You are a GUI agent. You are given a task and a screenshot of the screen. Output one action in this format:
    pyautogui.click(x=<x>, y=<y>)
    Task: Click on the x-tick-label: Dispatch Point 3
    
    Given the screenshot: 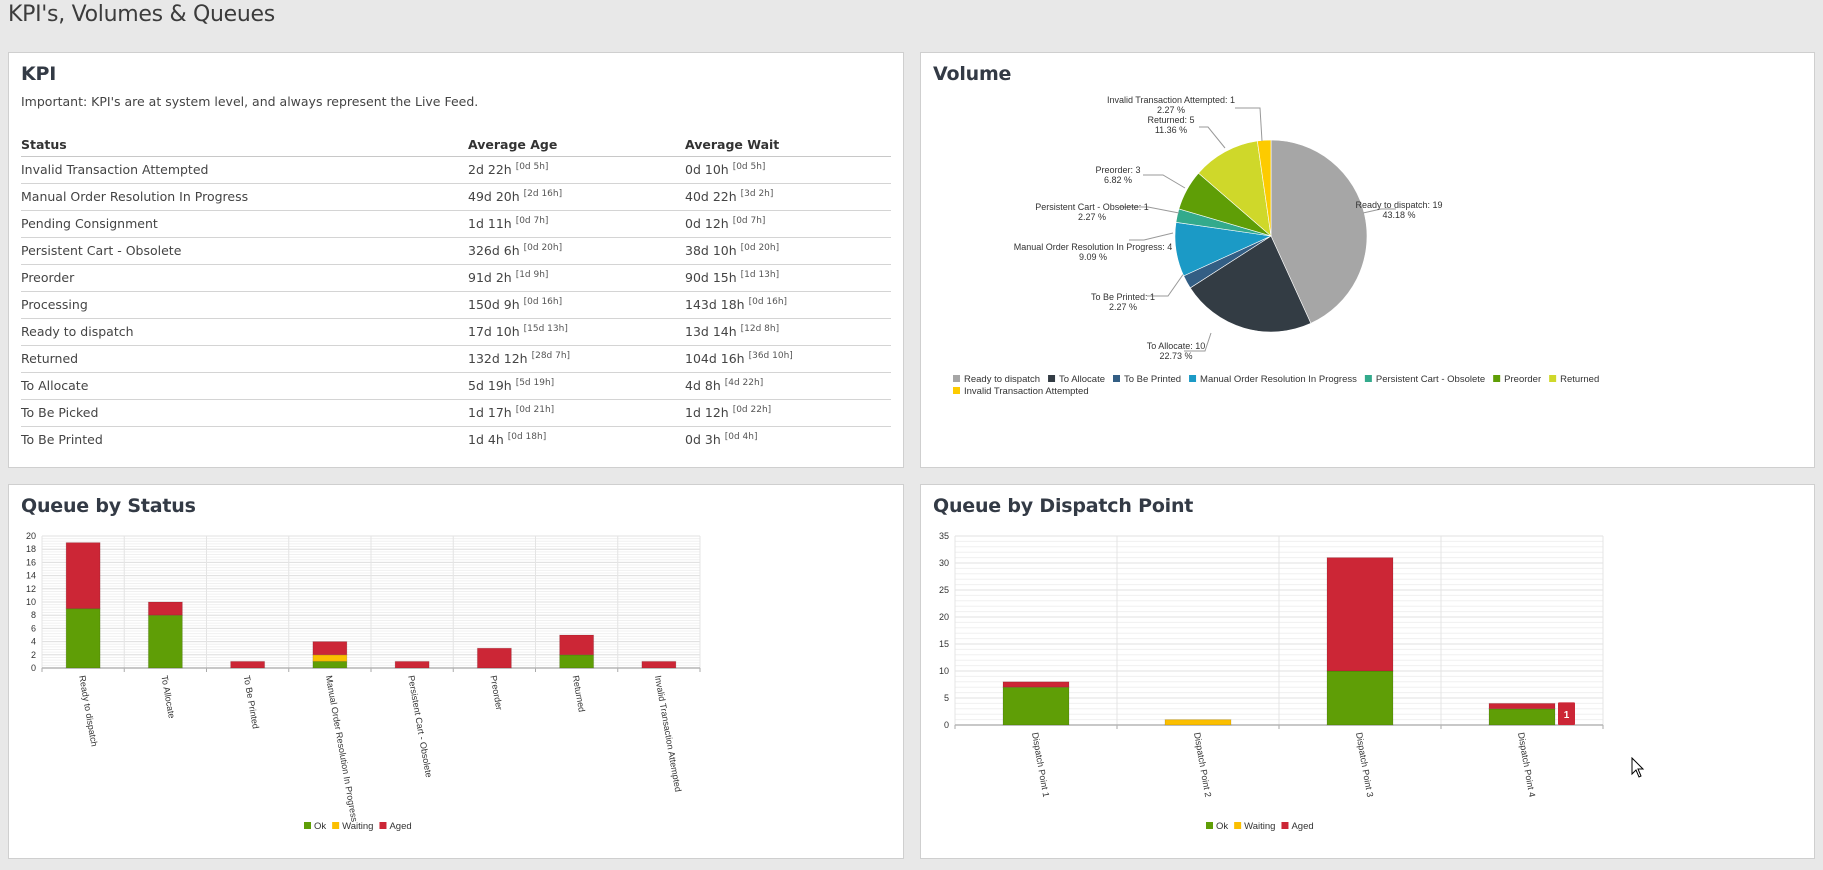 What is the action you would take?
    pyautogui.click(x=1364, y=765)
    